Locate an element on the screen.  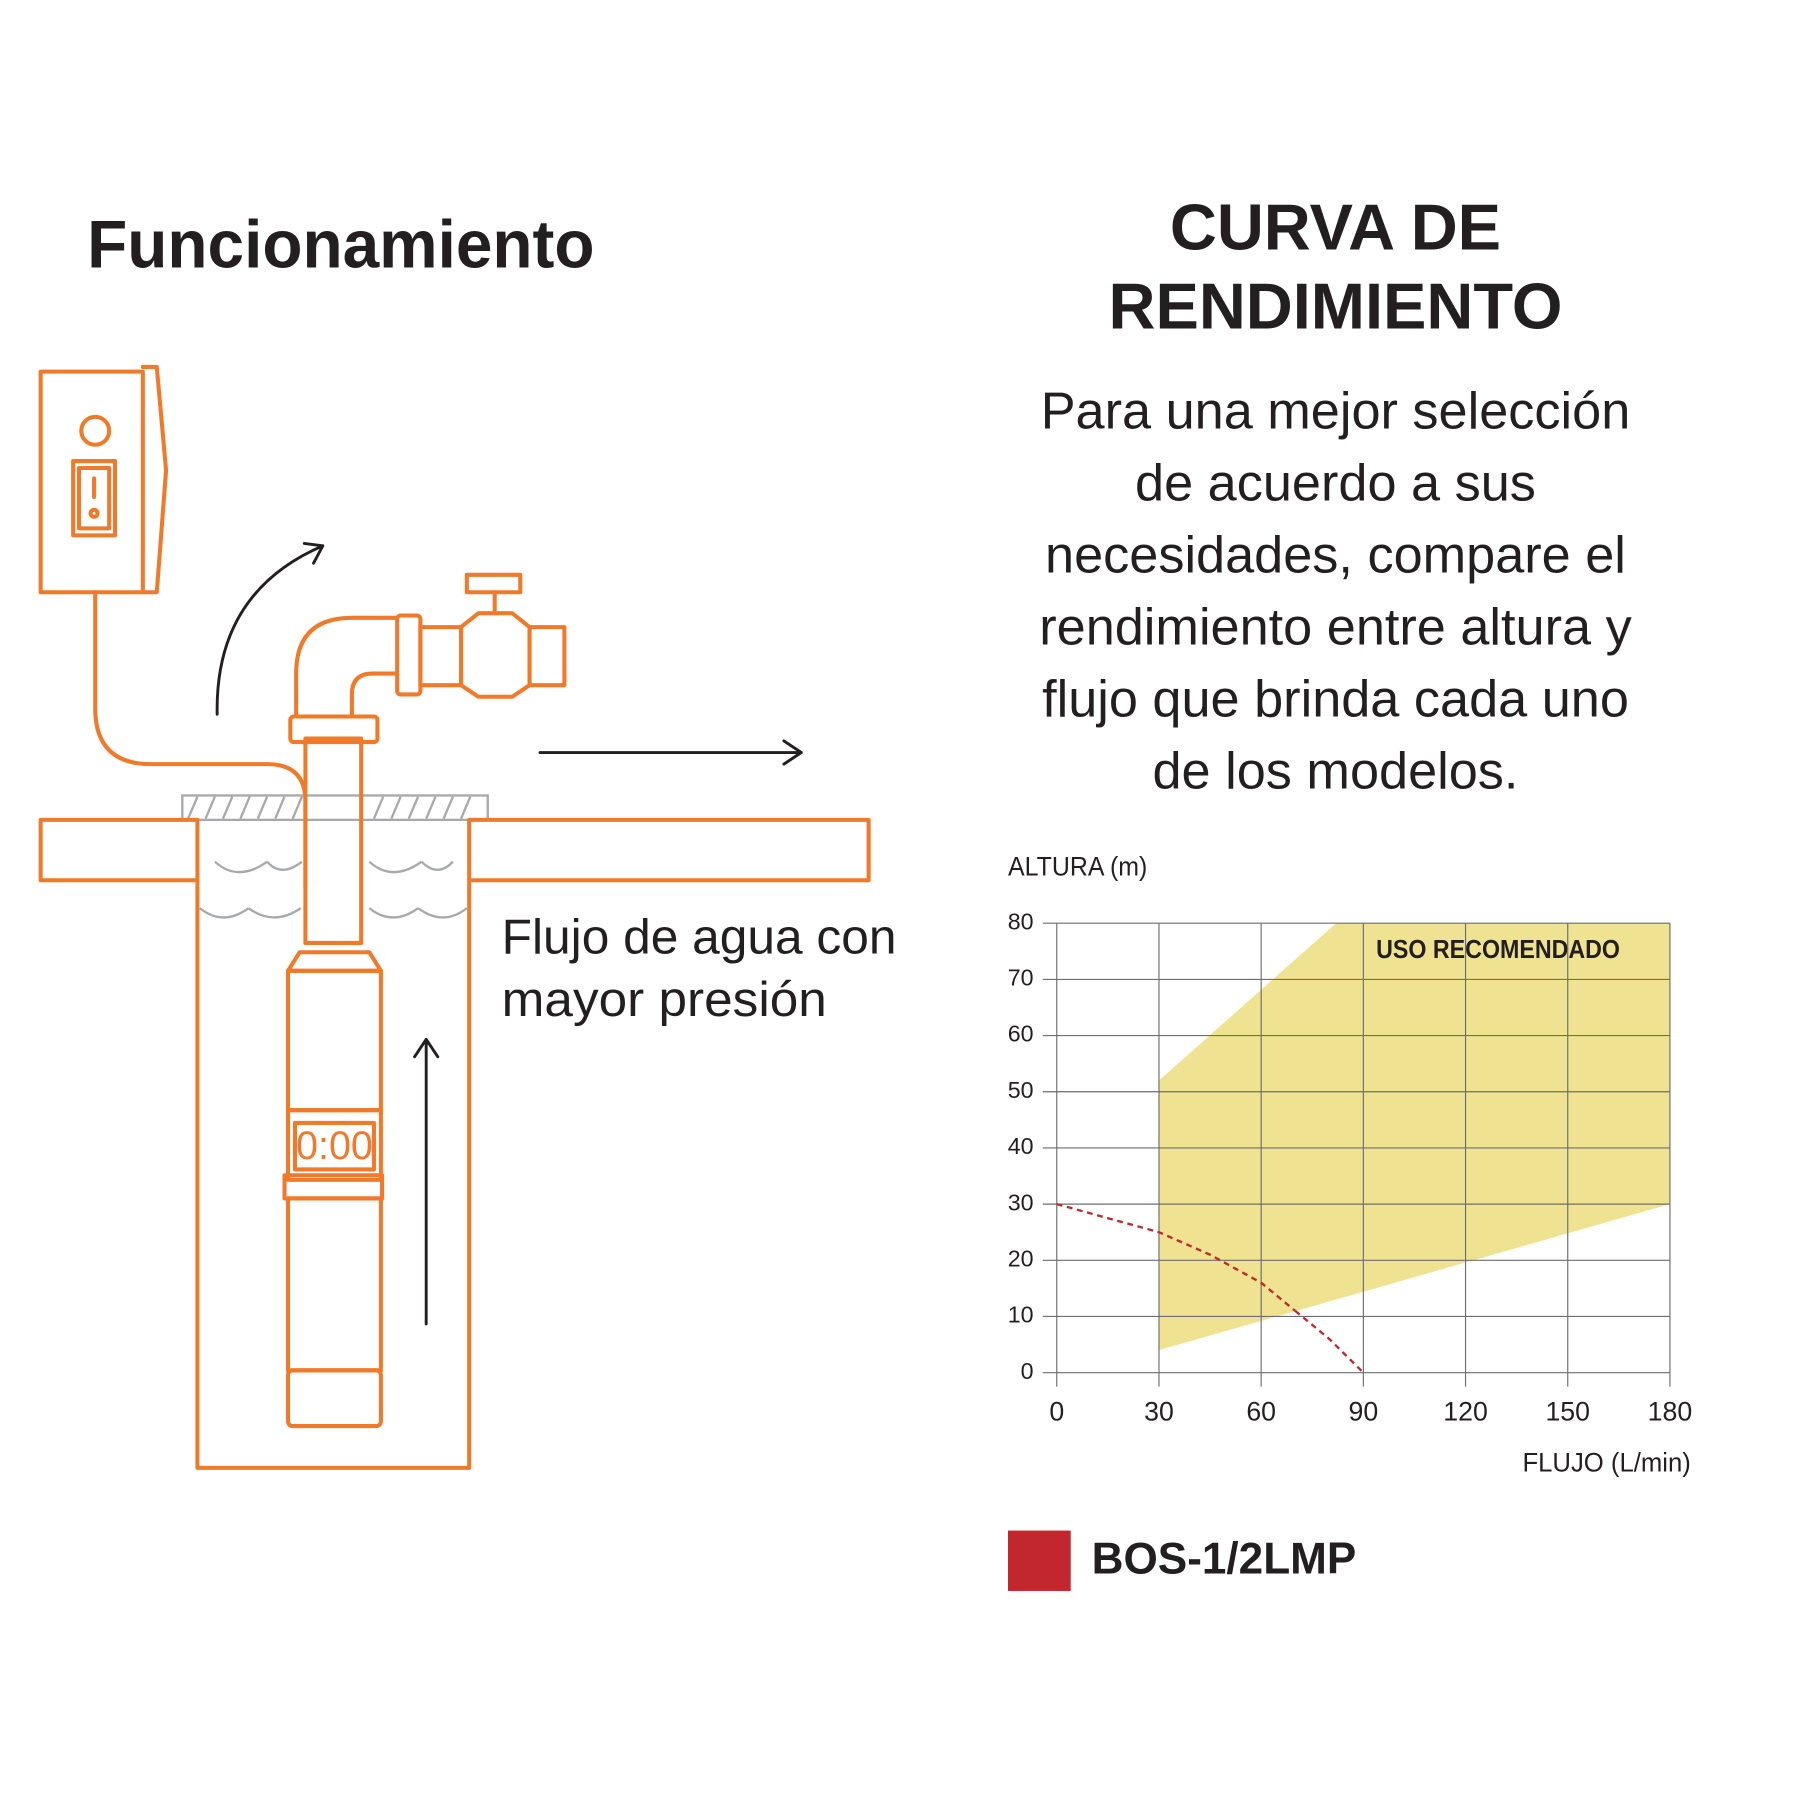
description-line: Para una mejor selección is located at coordinates (1336, 411).